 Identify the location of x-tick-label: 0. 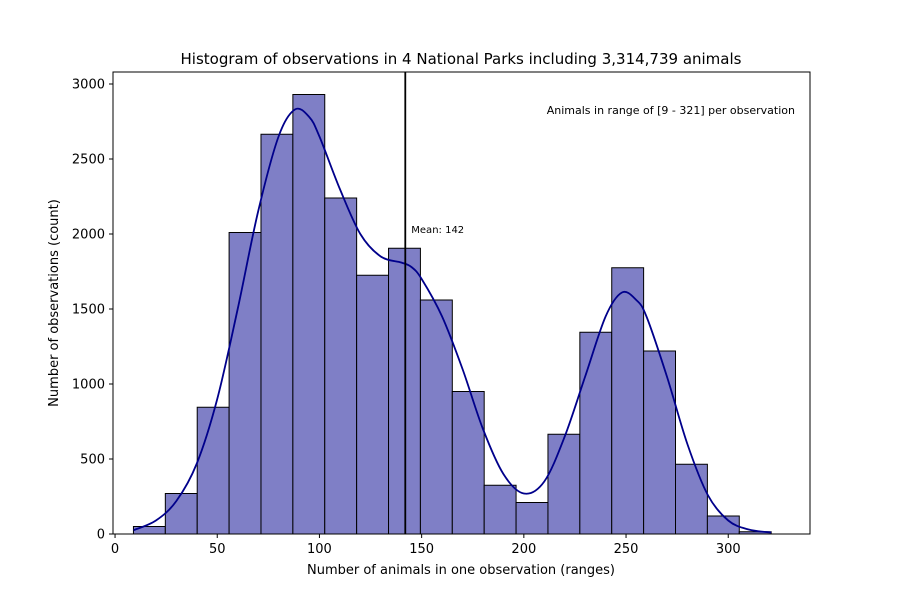
(115, 549).